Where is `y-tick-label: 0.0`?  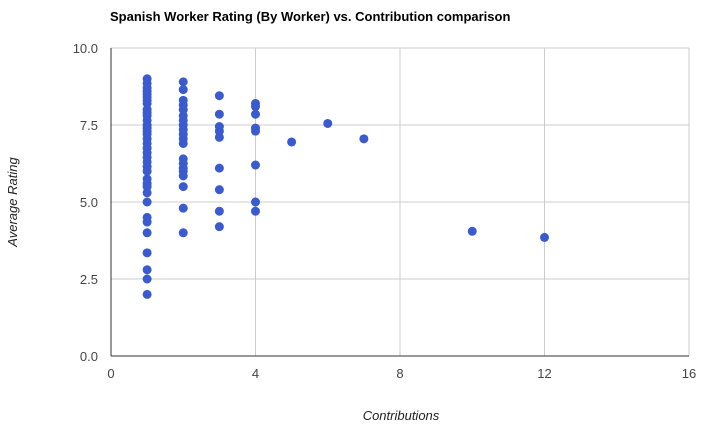 y-tick-label: 0.0 is located at coordinates (89, 356).